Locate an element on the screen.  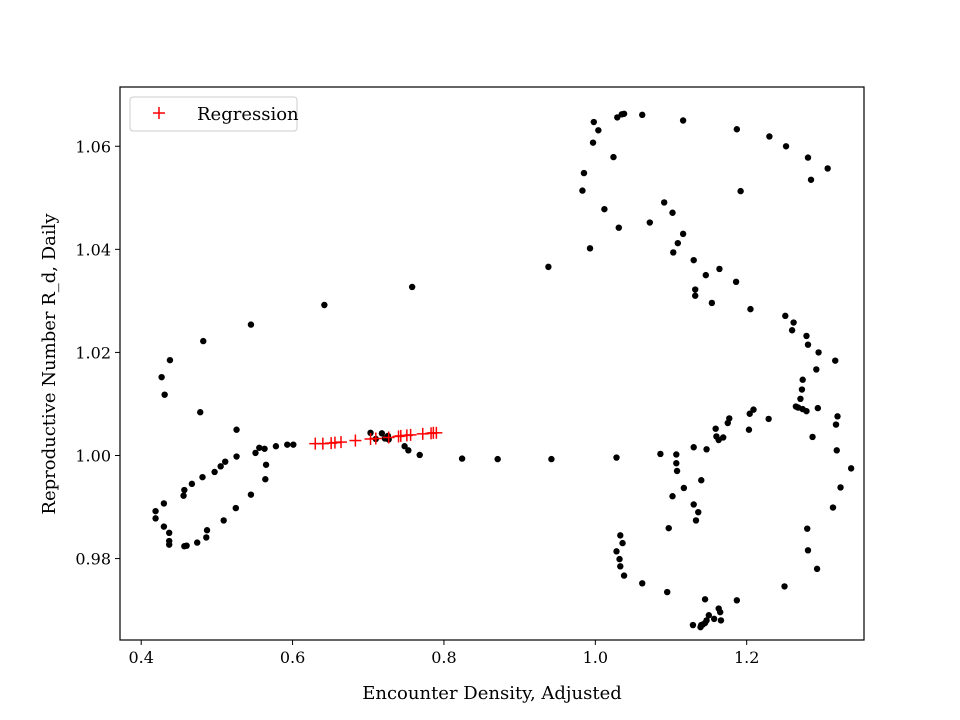
y-tick-label: 1.00 is located at coordinates (93, 455).